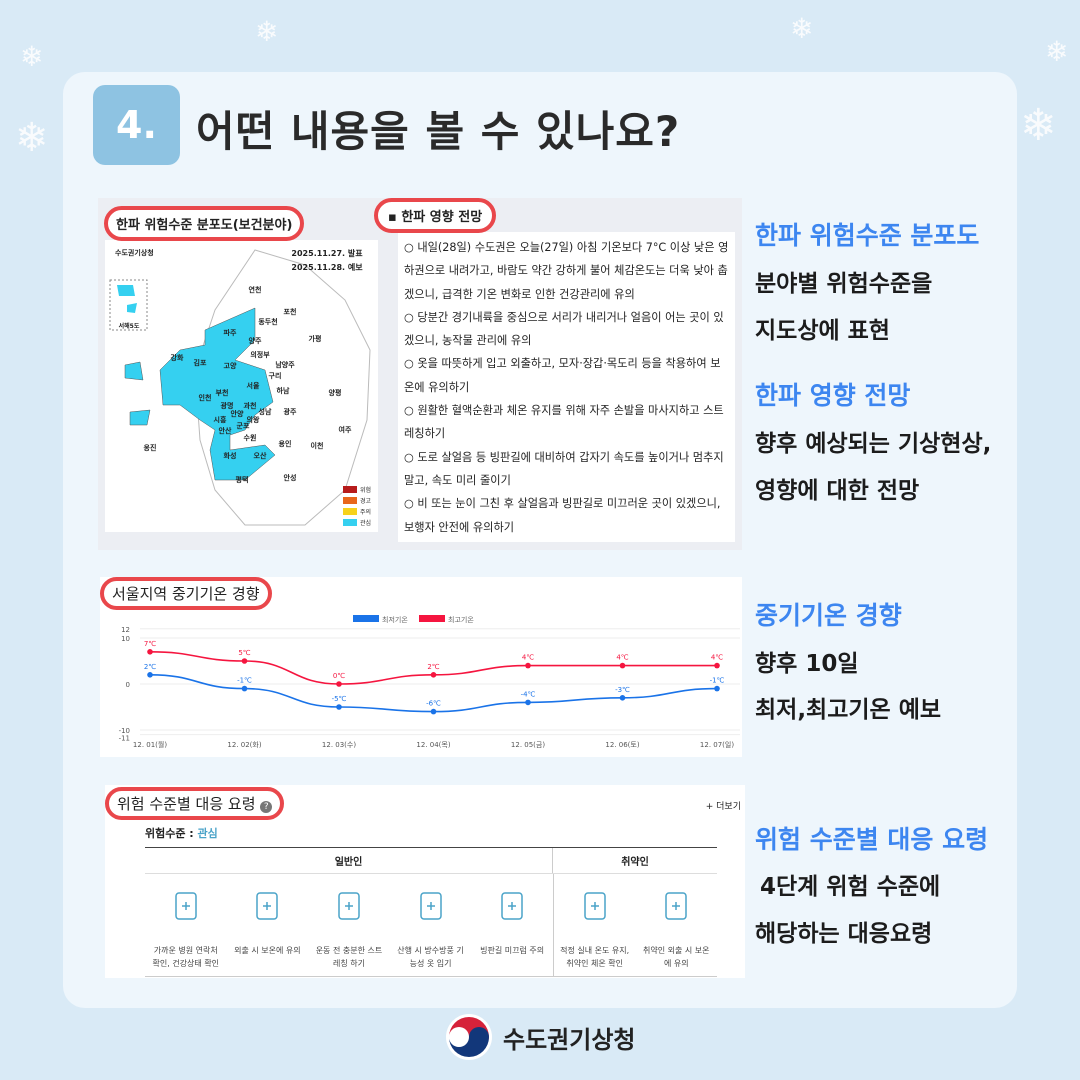 The height and width of the screenshot is (1080, 1080). I want to click on response-item-text: 빙판길 미끄럼 주의, so click(512, 950).